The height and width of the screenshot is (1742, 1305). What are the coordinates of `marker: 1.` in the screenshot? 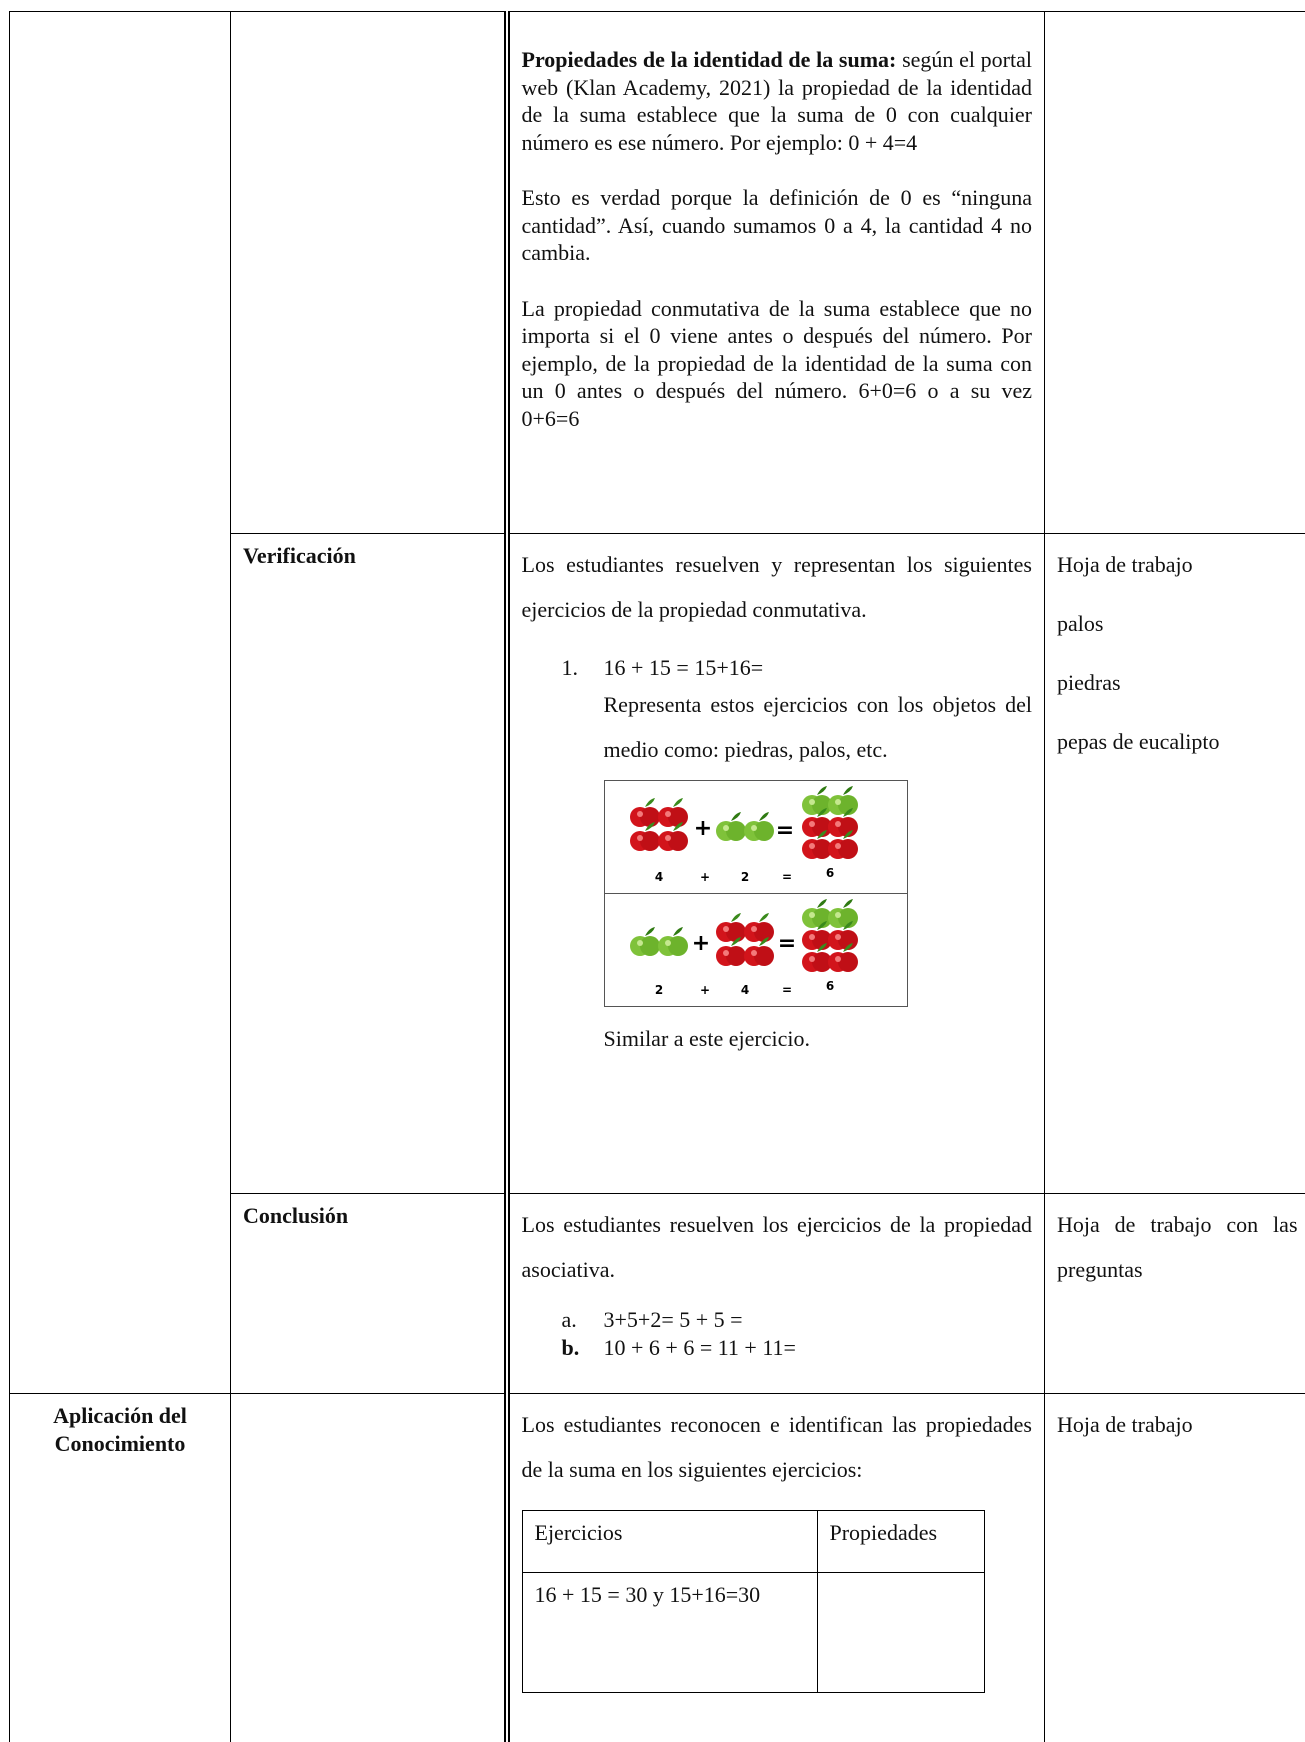 It's located at (570, 668).